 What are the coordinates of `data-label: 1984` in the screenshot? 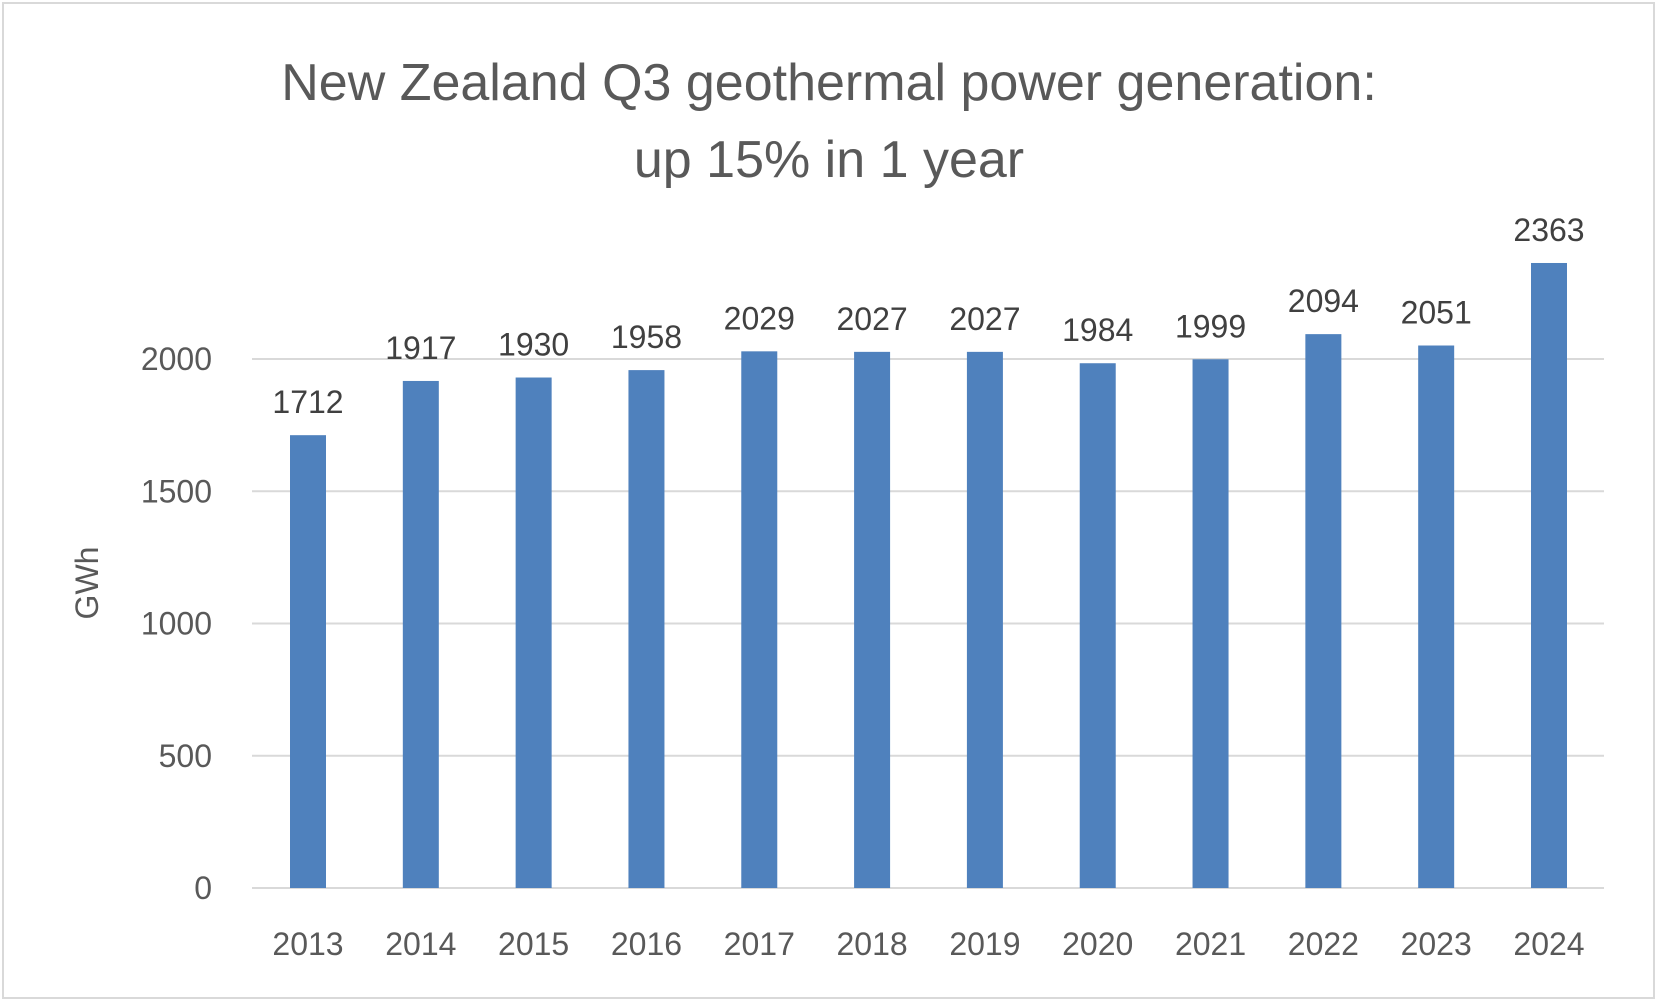 It's located at (1097, 330).